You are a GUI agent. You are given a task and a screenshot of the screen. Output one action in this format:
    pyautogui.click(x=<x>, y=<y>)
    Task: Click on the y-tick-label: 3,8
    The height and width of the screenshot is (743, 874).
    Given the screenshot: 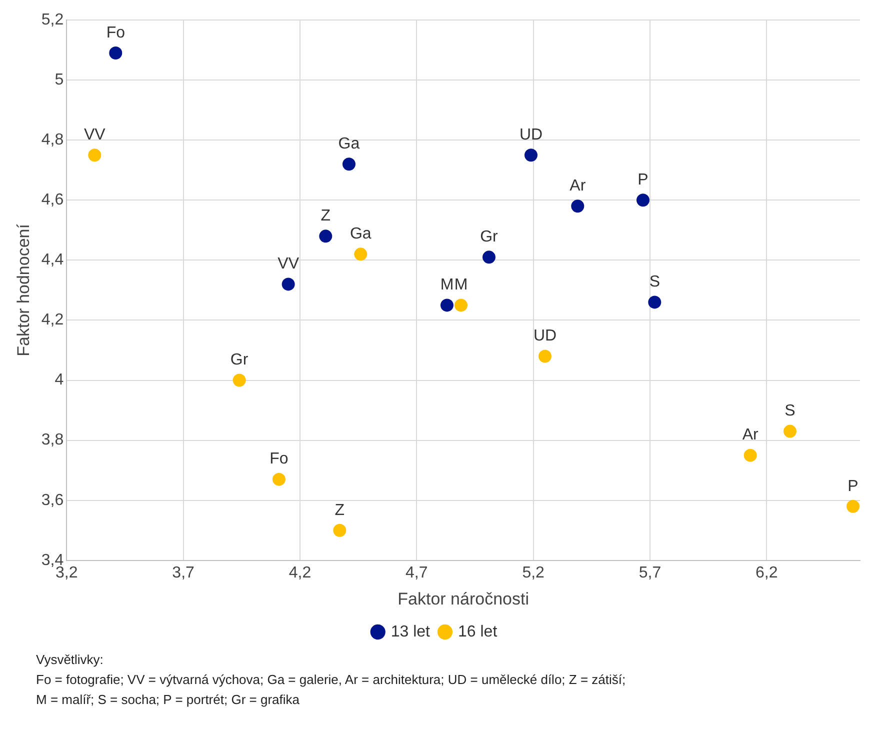 What is the action you would take?
    pyautogui.click(x=52, y=440)
    